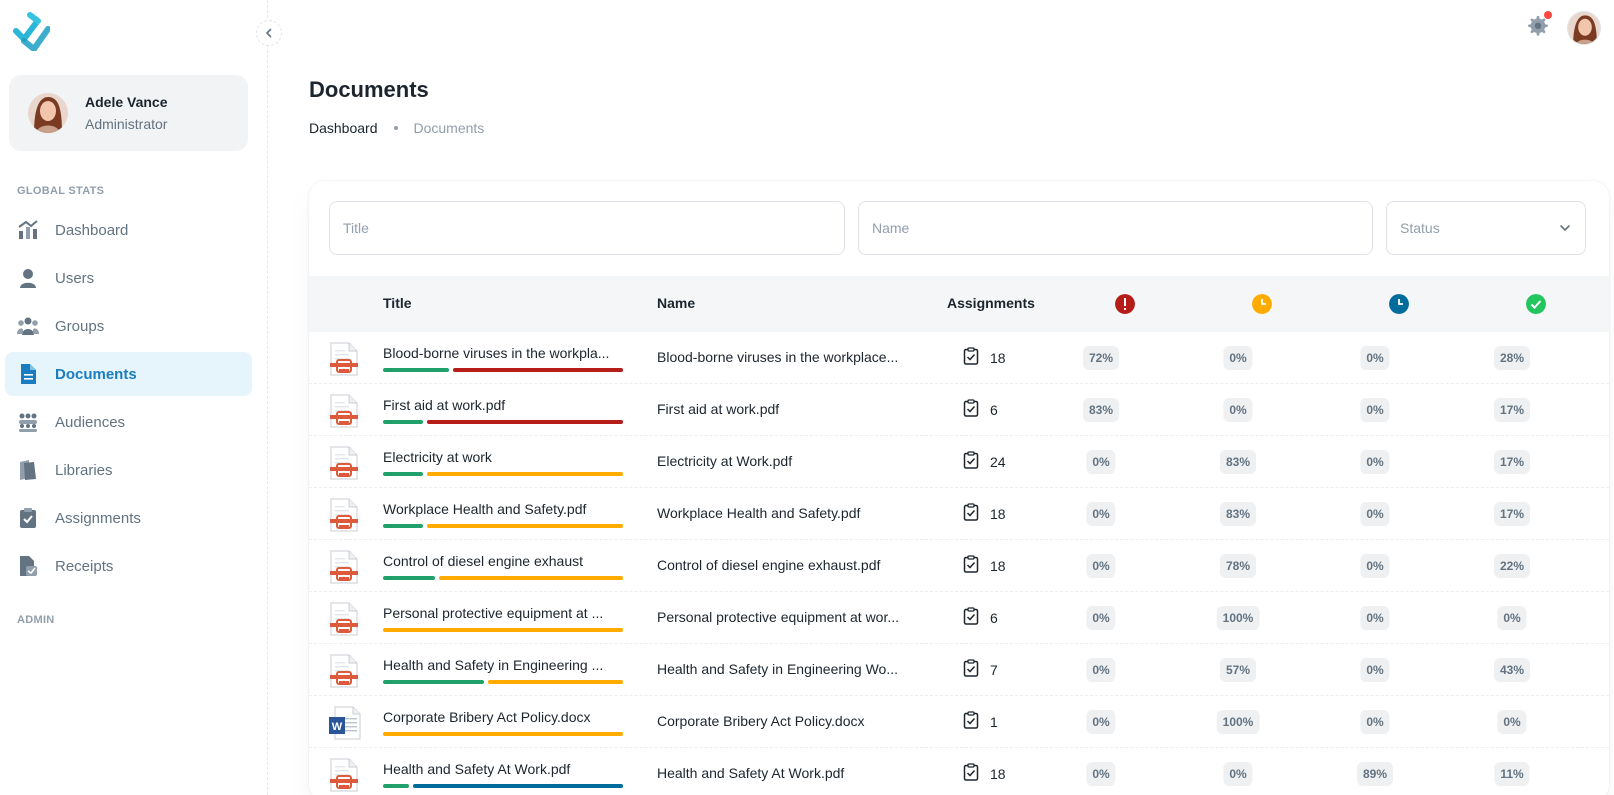 The width and height of the screenshot is (1614, 795). What do you see at coordinates (1420, 228) in the screenshot?
I see `status-select-placeholder: Status` at bounding box center [1420, 228].